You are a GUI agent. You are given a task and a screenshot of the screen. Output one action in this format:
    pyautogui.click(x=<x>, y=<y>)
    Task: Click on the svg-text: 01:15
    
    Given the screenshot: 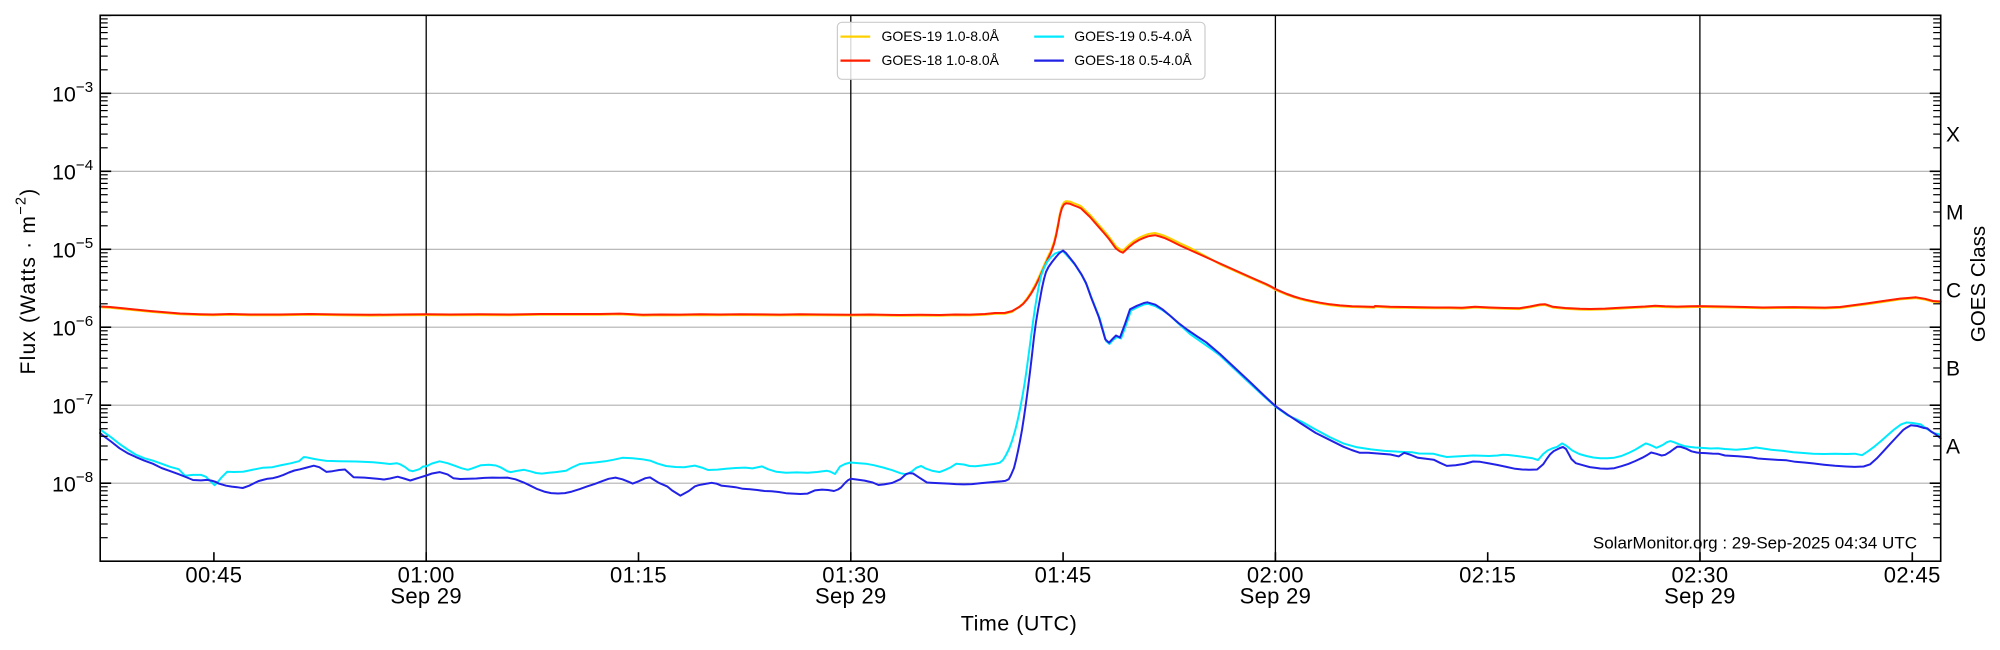 What is the action you would take?
    pyautogui.click(x=638, y=575)
    